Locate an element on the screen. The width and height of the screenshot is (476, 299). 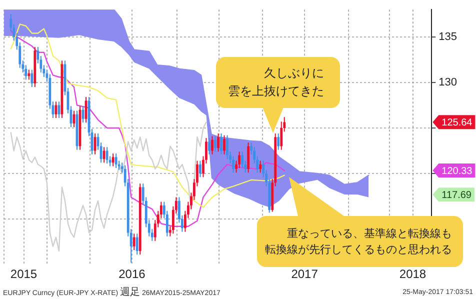
text: 120.33 is located at coordinates (457, 171).